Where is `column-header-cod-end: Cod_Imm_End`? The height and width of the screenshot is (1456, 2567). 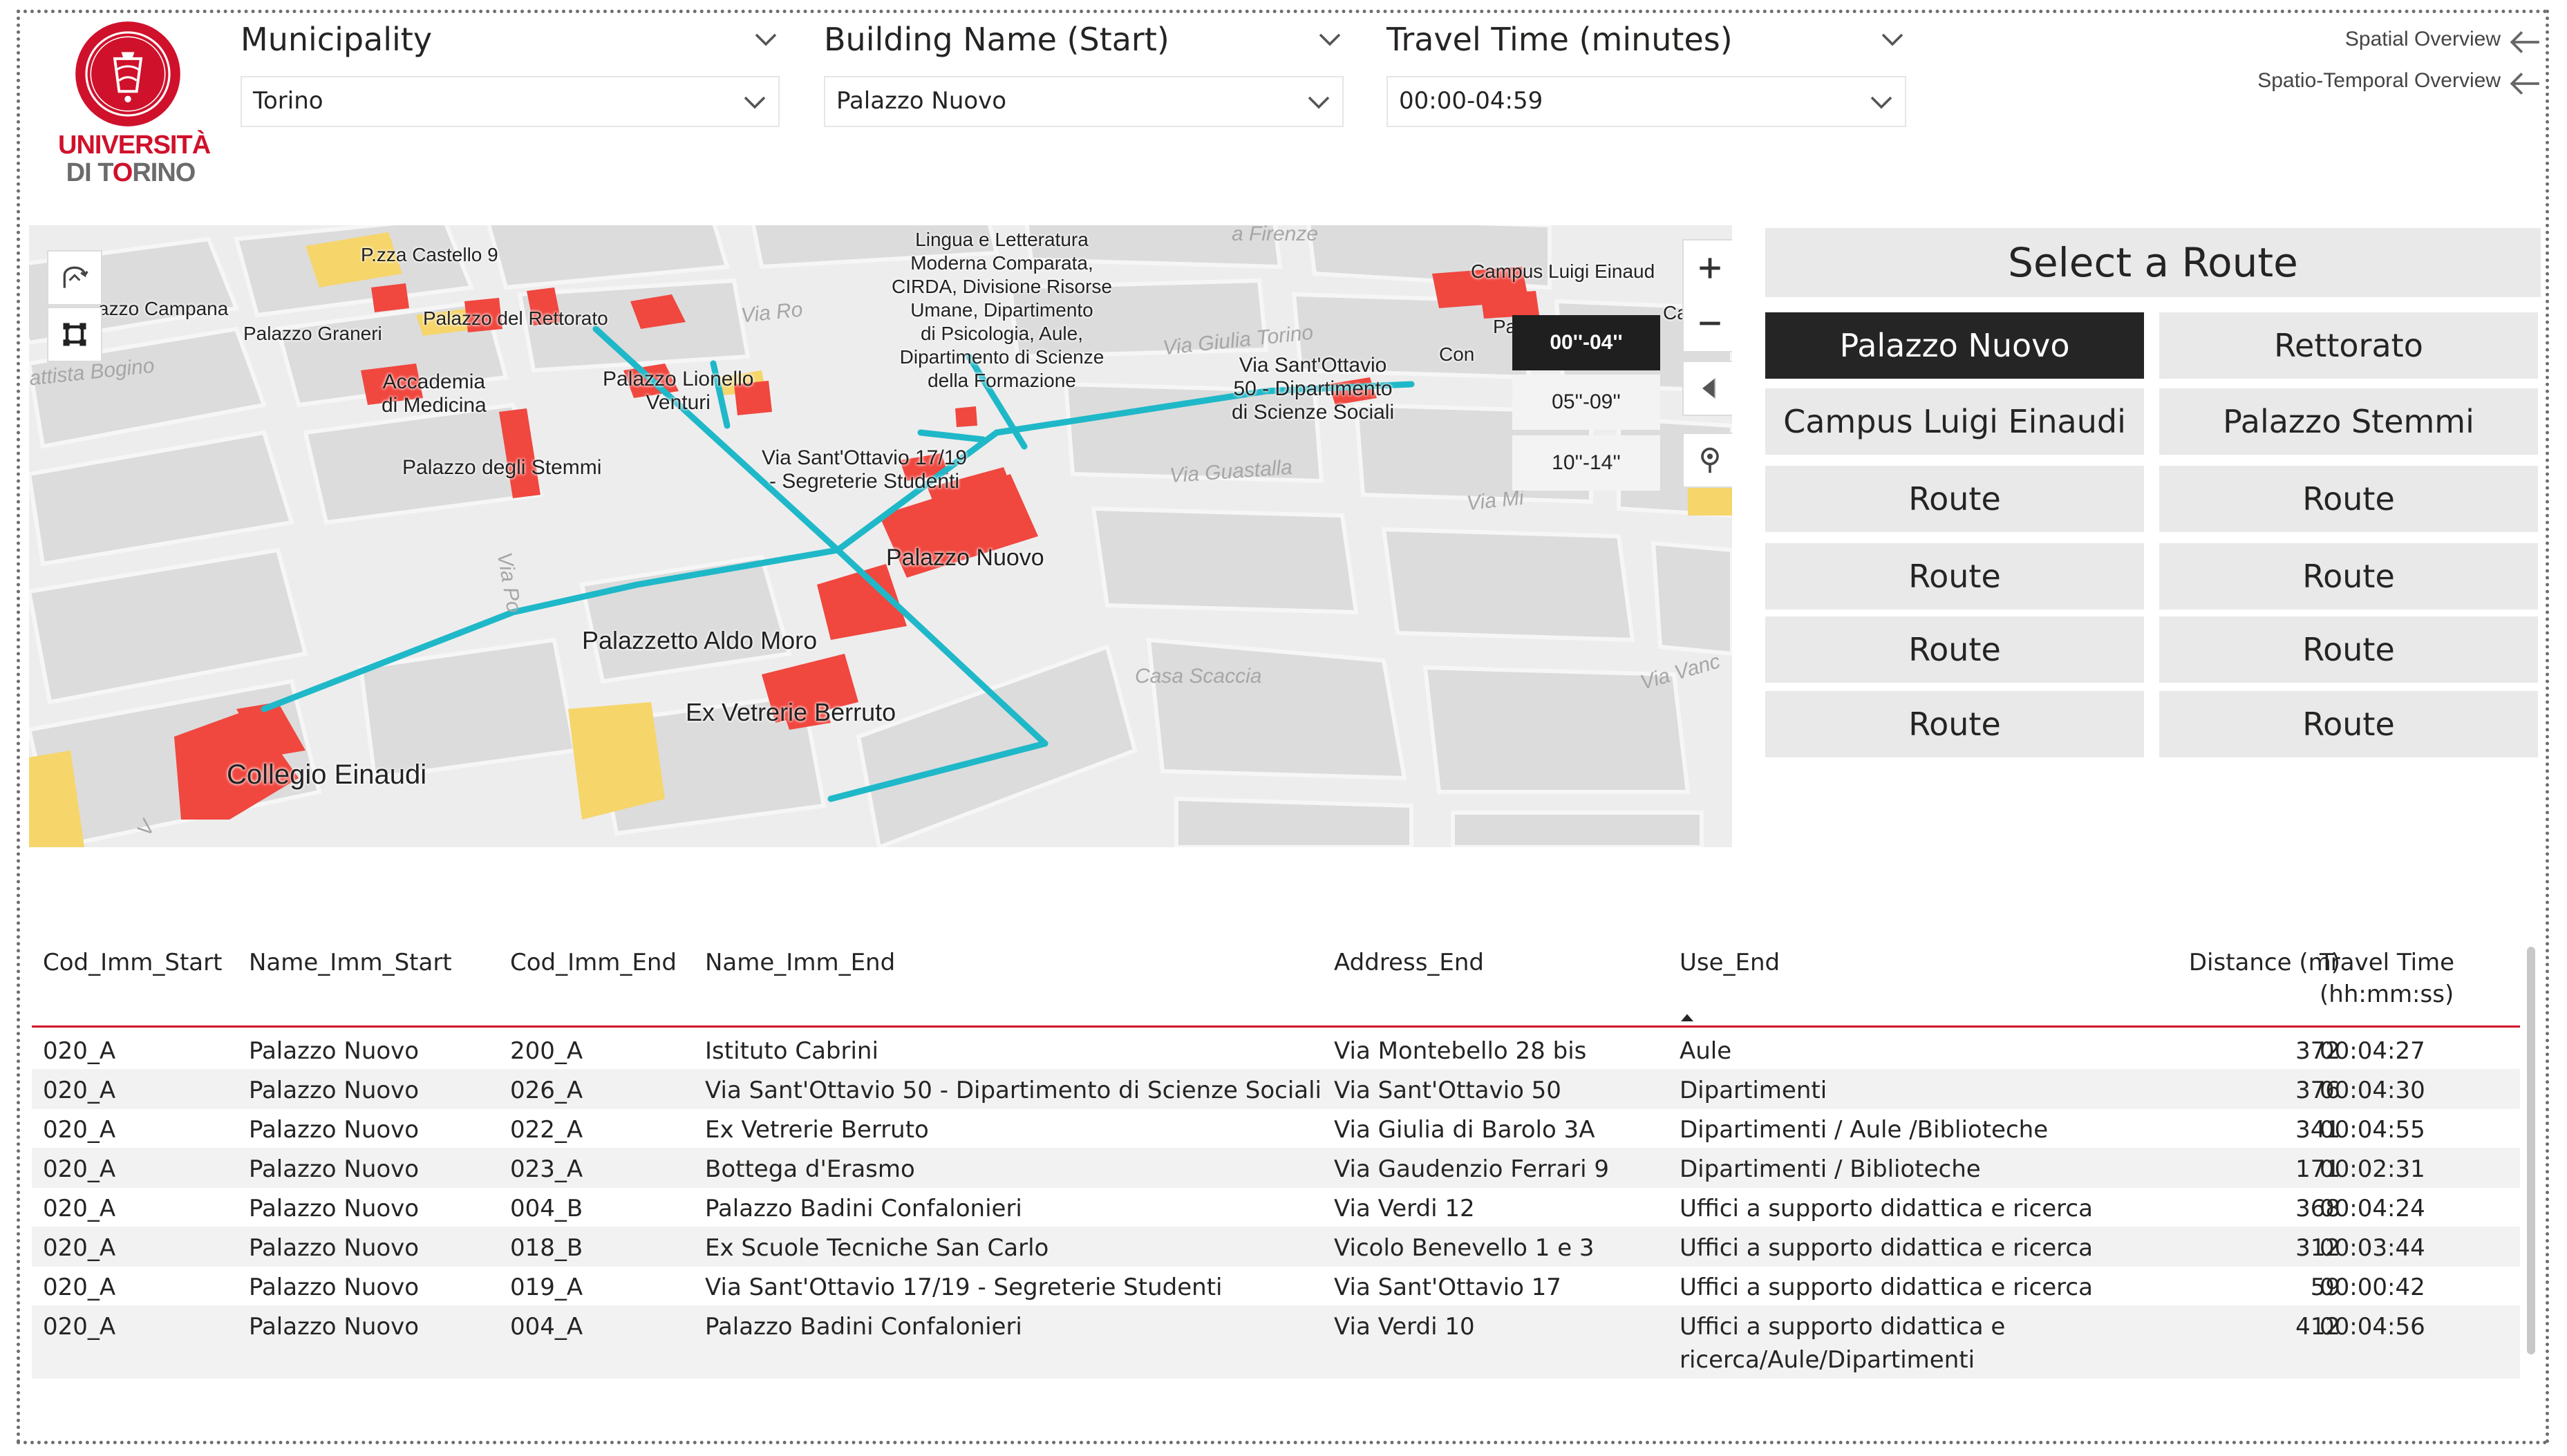
column-header-cod-end: Cod_Imm_End is located at coordinates (593, 962).